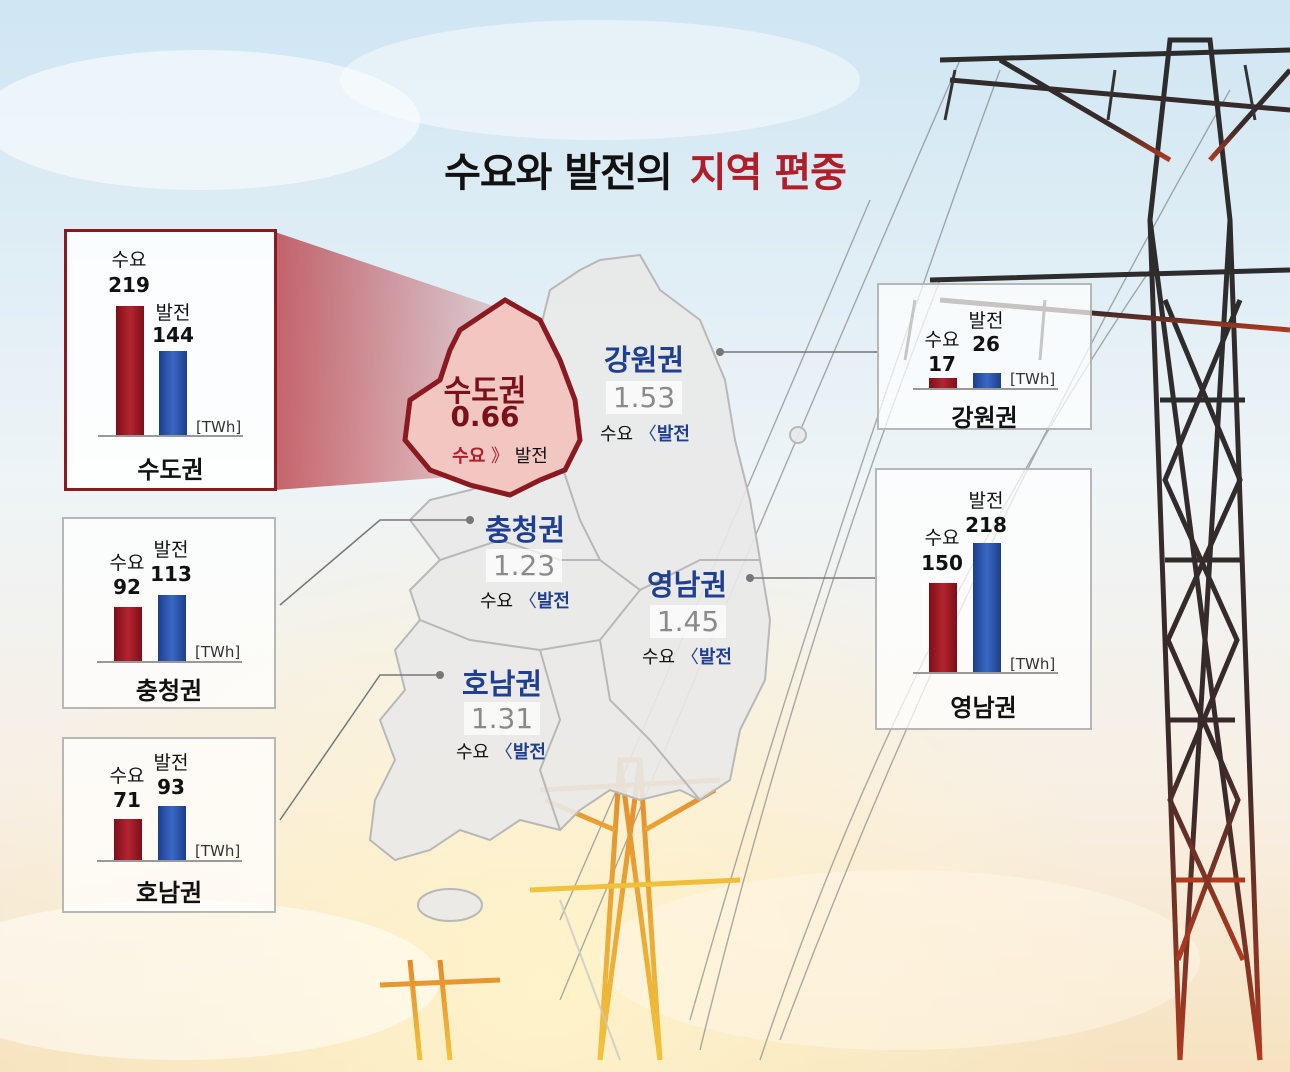 The width and height of the screenshot is (1290, 1072). I want to click on bar-demand-chungcheong, so click(128, 634).